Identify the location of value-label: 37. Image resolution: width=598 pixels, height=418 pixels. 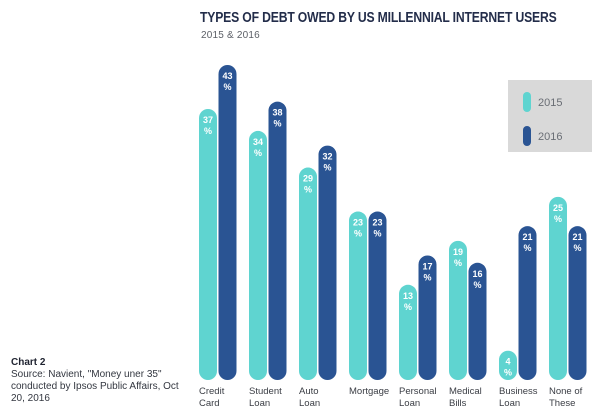
(208, 120).